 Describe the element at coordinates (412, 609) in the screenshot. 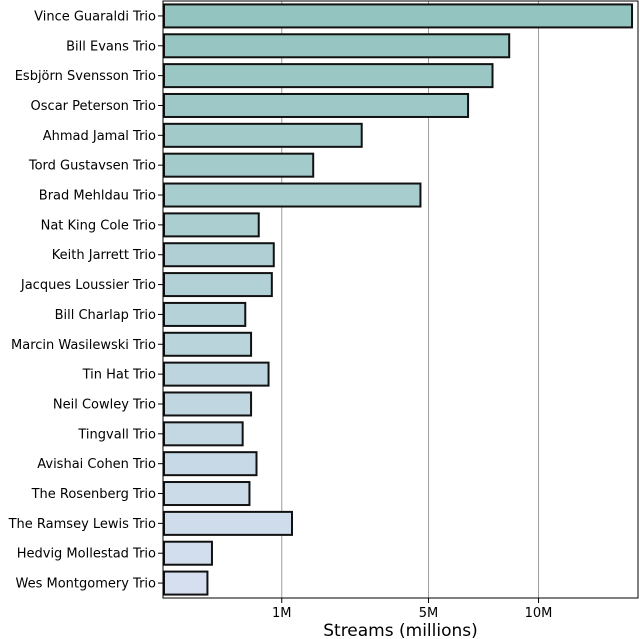

I see `x-axis-ticks: 1M 5M 10M` at that location.